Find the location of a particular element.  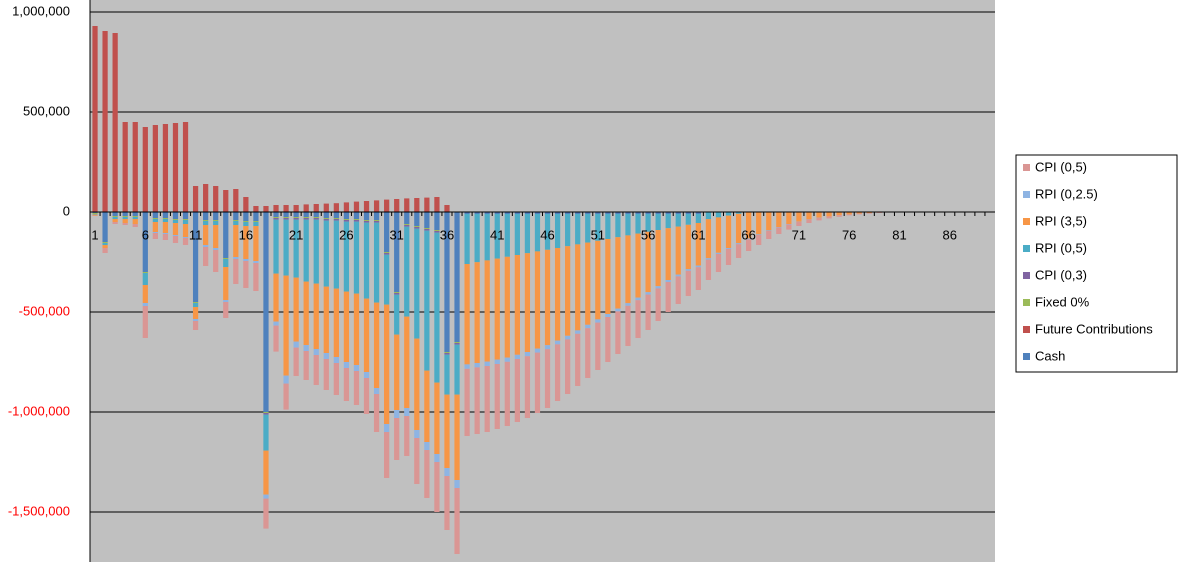

y-tick-label: -1,000,000 is located at coordinates (39, 410).